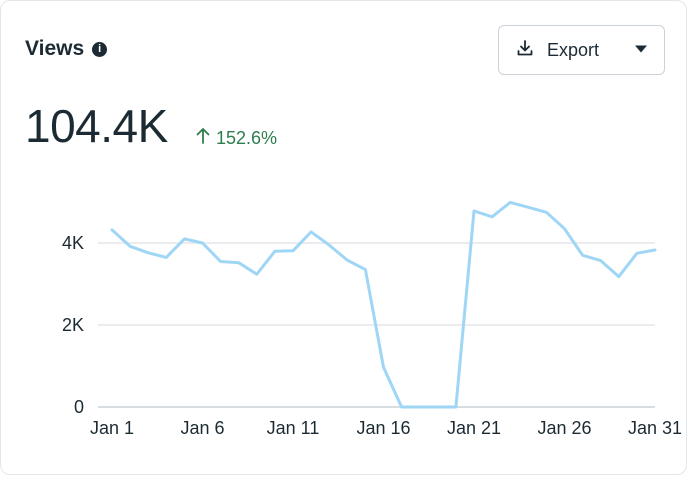 This screenshot has width=689, height=478. I want to click on y-tick-label: 2K, so click(73, 325).